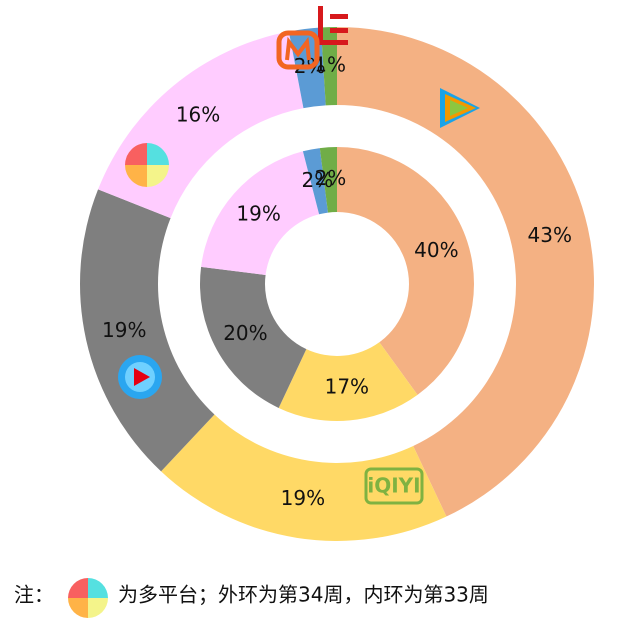  I want to click on logo-text: iQIYI, so click(393, 486).